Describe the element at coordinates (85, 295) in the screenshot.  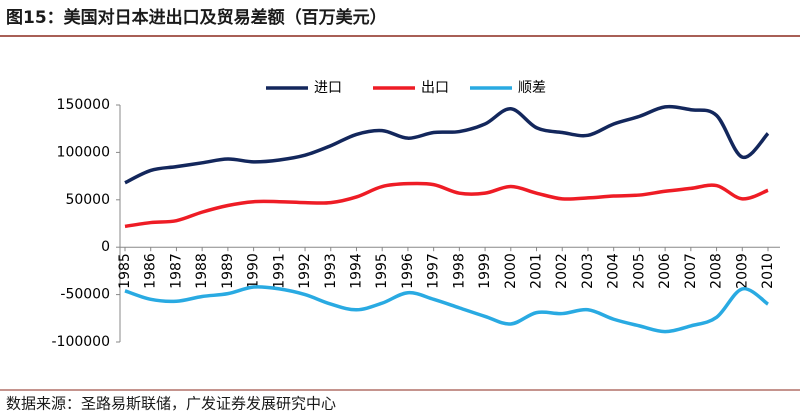
I see `y-tick-label: -50000` at that location.